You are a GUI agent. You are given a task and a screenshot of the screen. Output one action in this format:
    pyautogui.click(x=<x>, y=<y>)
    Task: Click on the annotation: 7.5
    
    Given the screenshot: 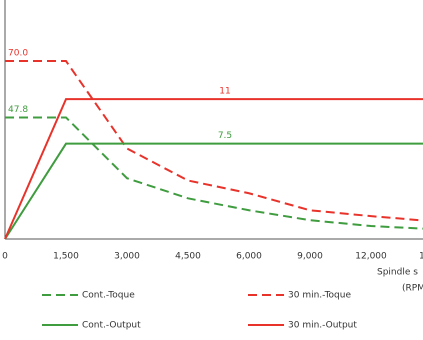 What is the action you would take?
    pyautogui.click(x=225, y=136)
    